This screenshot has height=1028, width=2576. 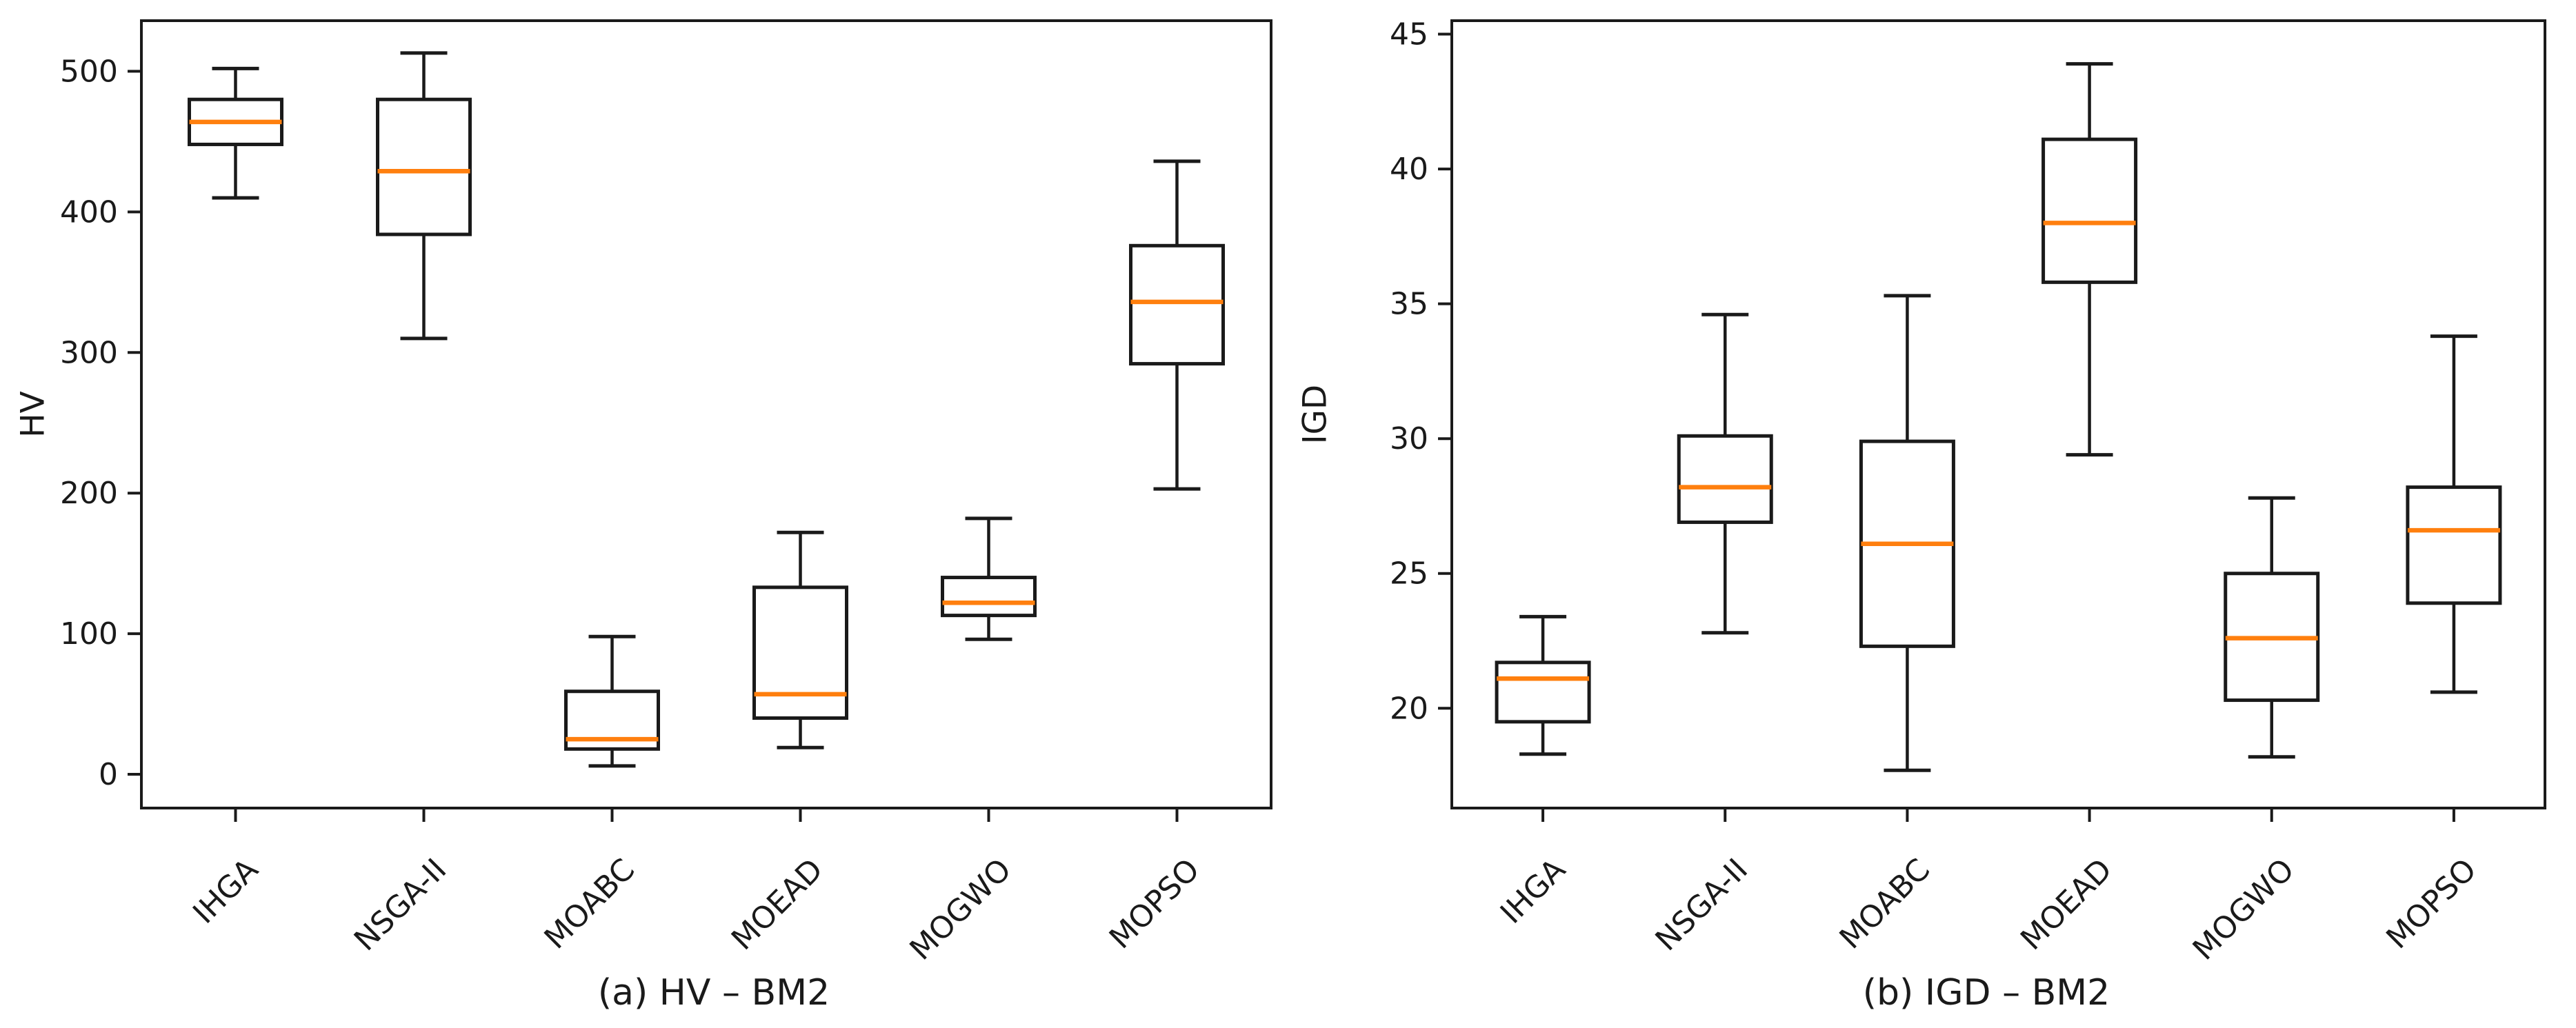 I want to click on y-tick-label: 500, so click(x=89, y=71).